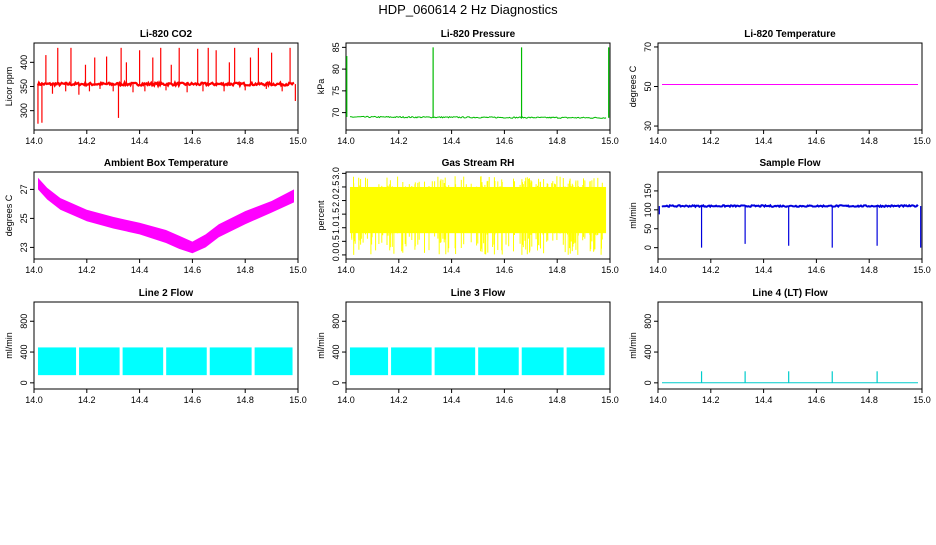 This screenshot has width=936, height=545. Describe the element at coordinates (648, 190) in the screenshot. I see `y-tick-label: 150` at that location.